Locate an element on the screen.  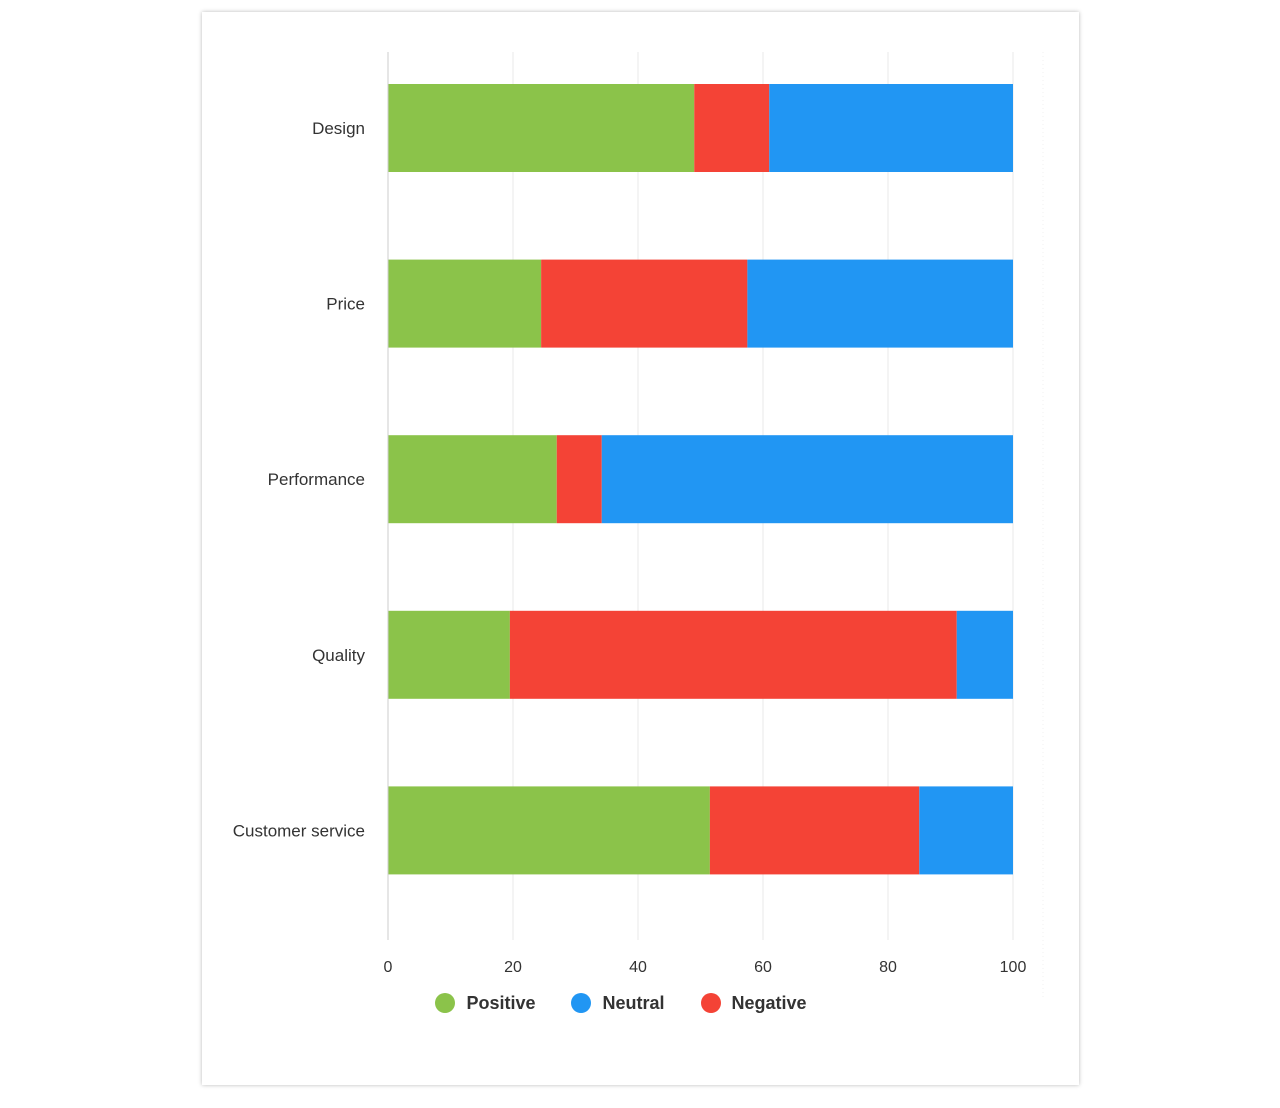
bar-positive-design is located at coordinates (541, 128).